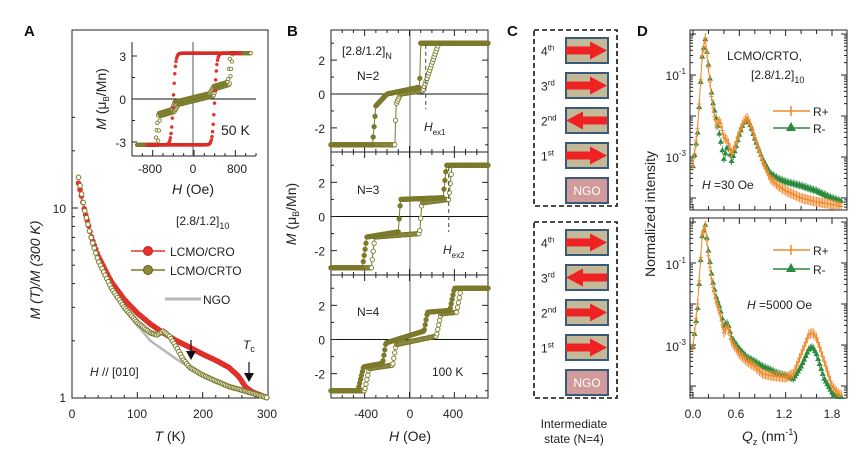 The height and width of the screenshot is (461, 868). I want to click on d-bottom-legend-rminus: R-, so click(799, 270).